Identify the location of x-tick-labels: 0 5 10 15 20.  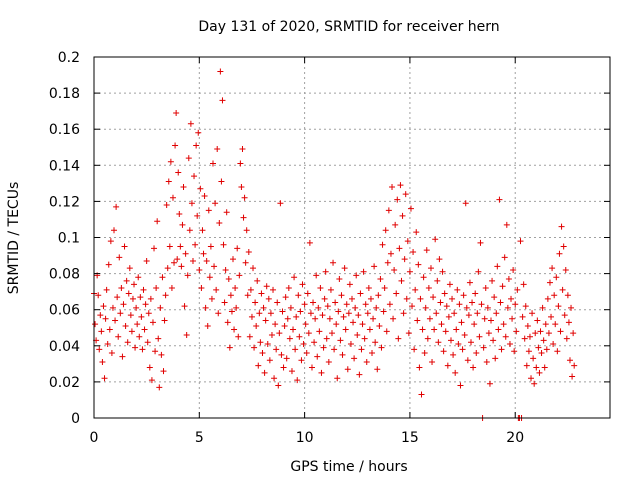
(307, 438).